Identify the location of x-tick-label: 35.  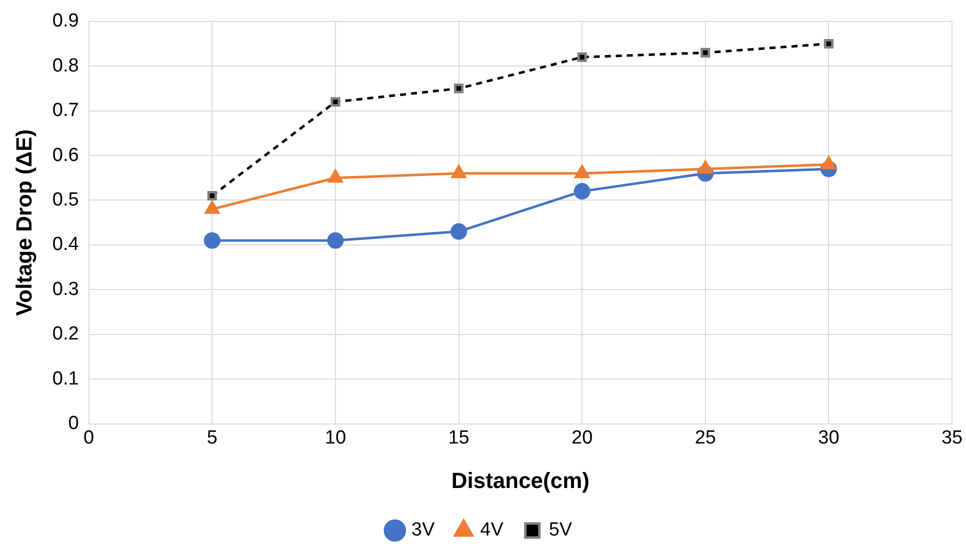
(952, 437).